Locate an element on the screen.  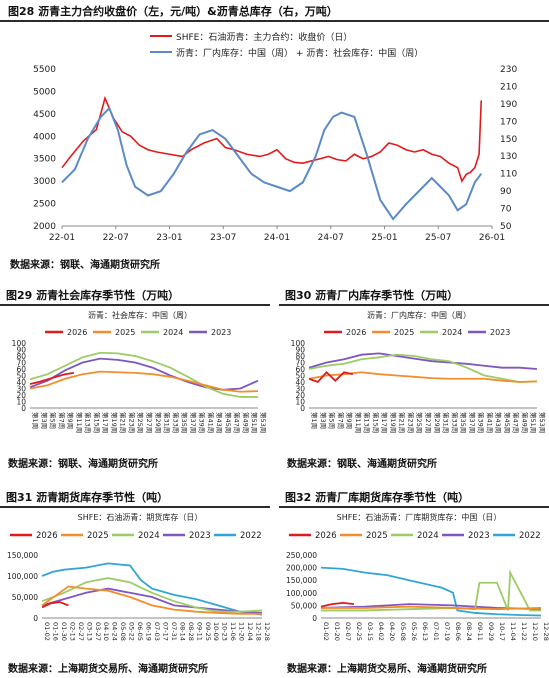
fig29-legend-label: 2025 is located at coordinates (125, 332).